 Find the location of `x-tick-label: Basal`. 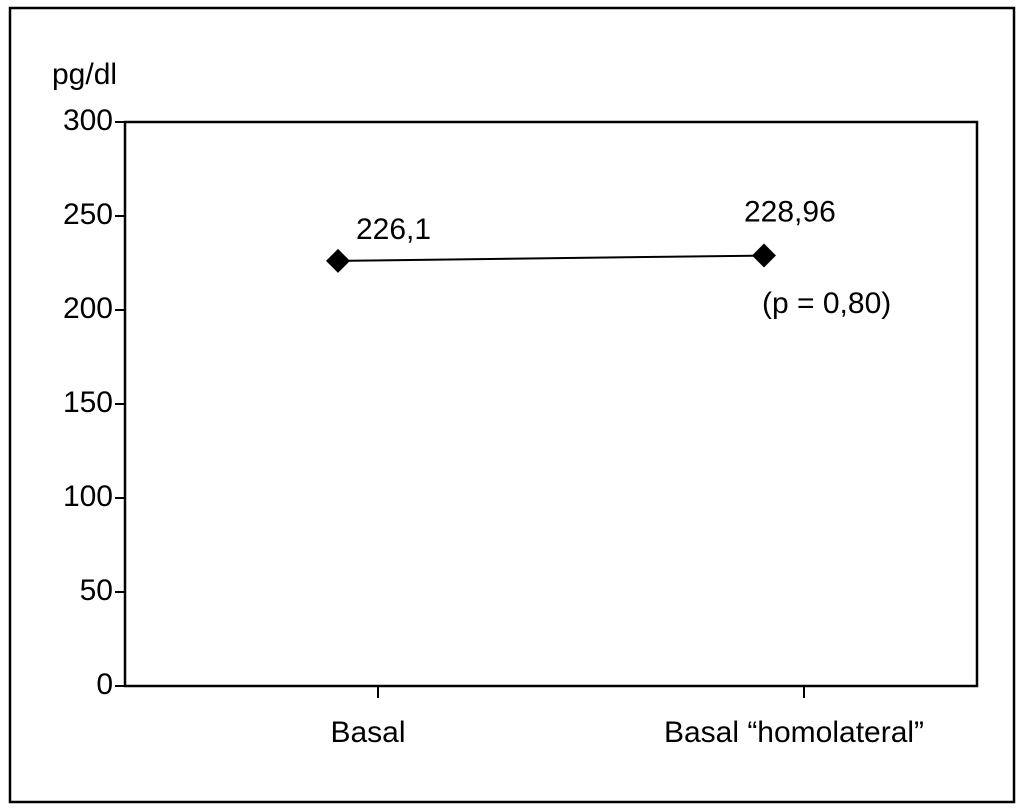

x-tick-label: Basal is located at coordinates (367, 732).